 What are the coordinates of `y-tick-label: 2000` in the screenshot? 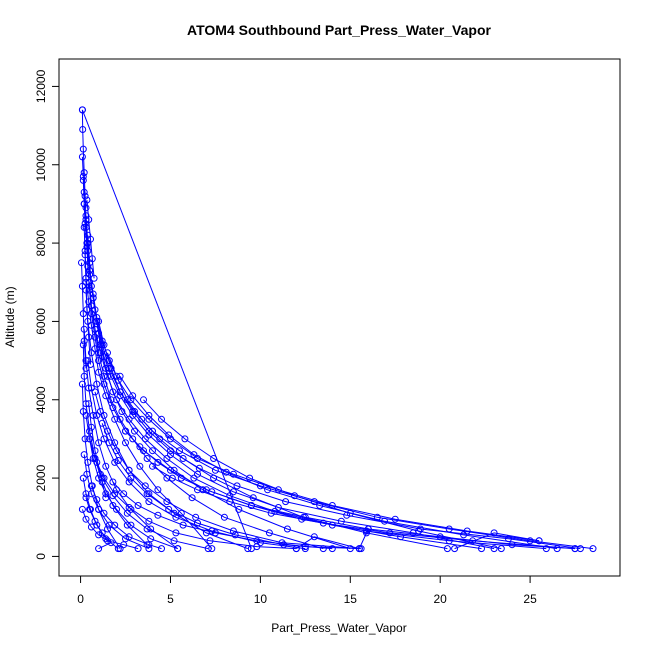 It's located at (41, 477).